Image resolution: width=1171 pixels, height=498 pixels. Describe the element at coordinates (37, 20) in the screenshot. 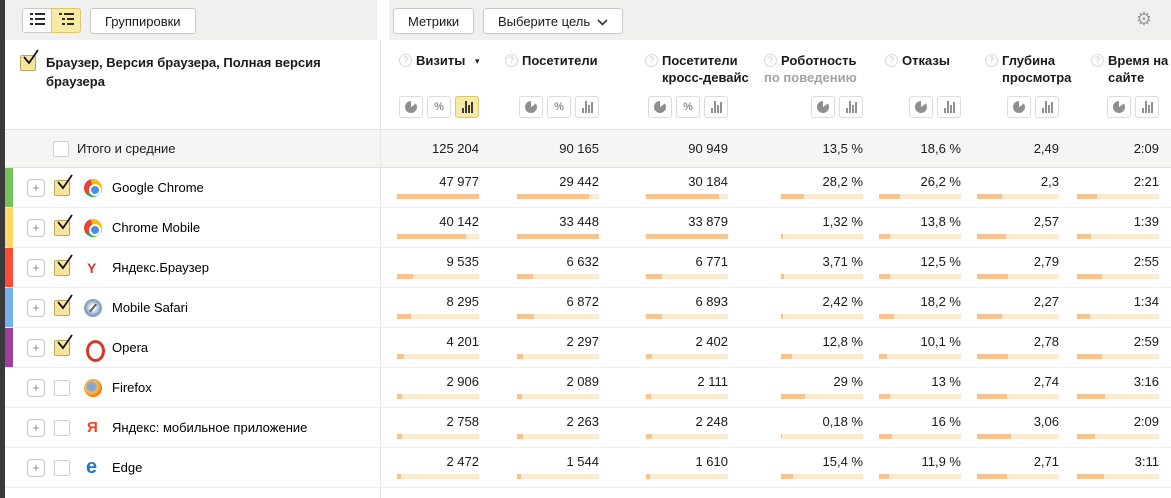

I see `list-view-button` at that location.